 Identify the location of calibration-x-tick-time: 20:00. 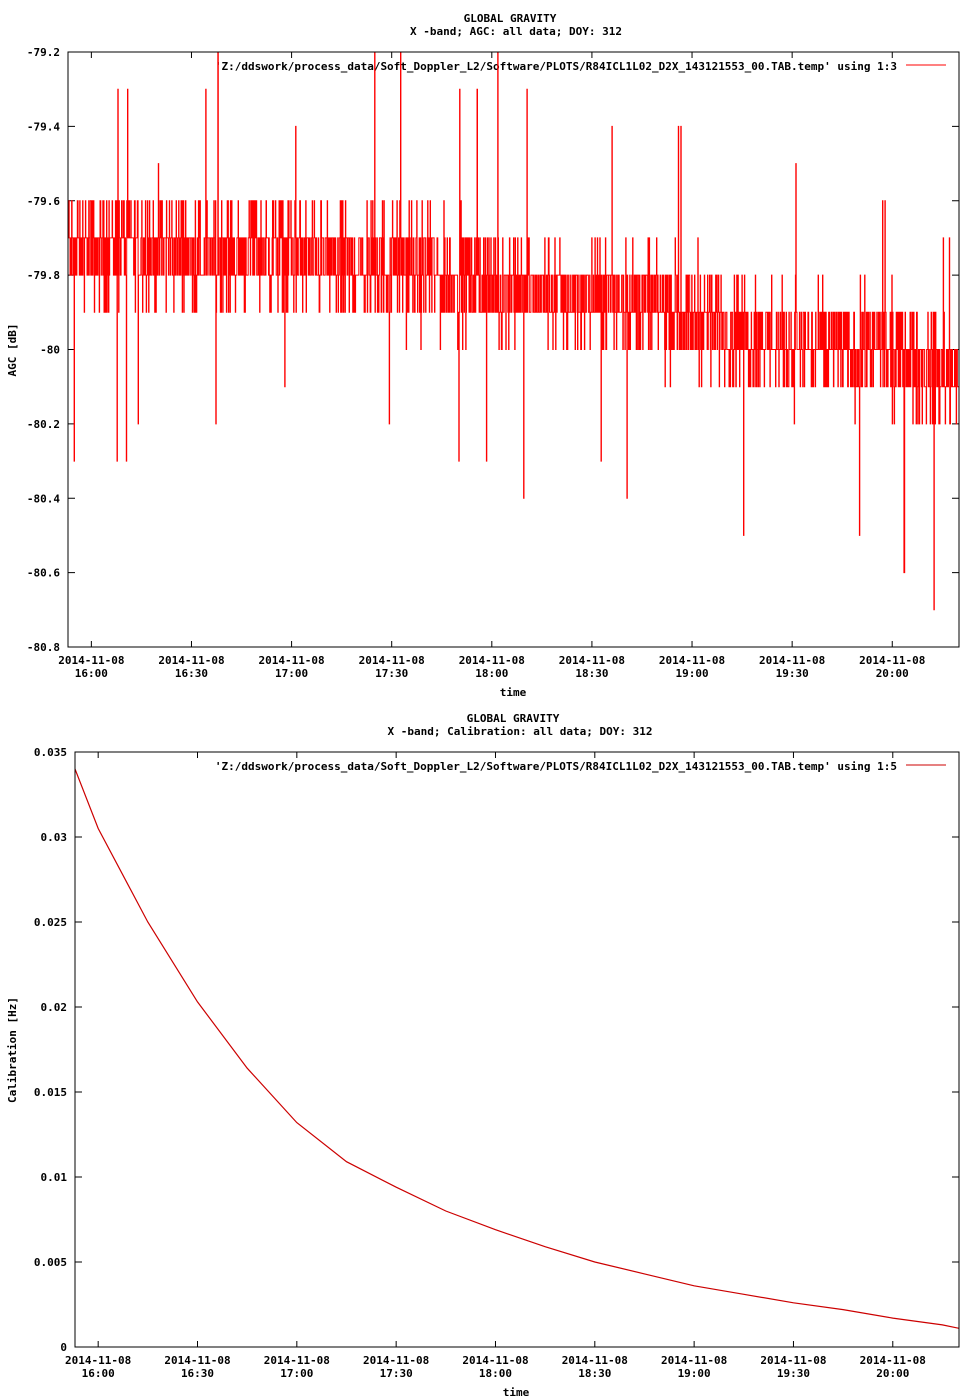
(892, 1373).